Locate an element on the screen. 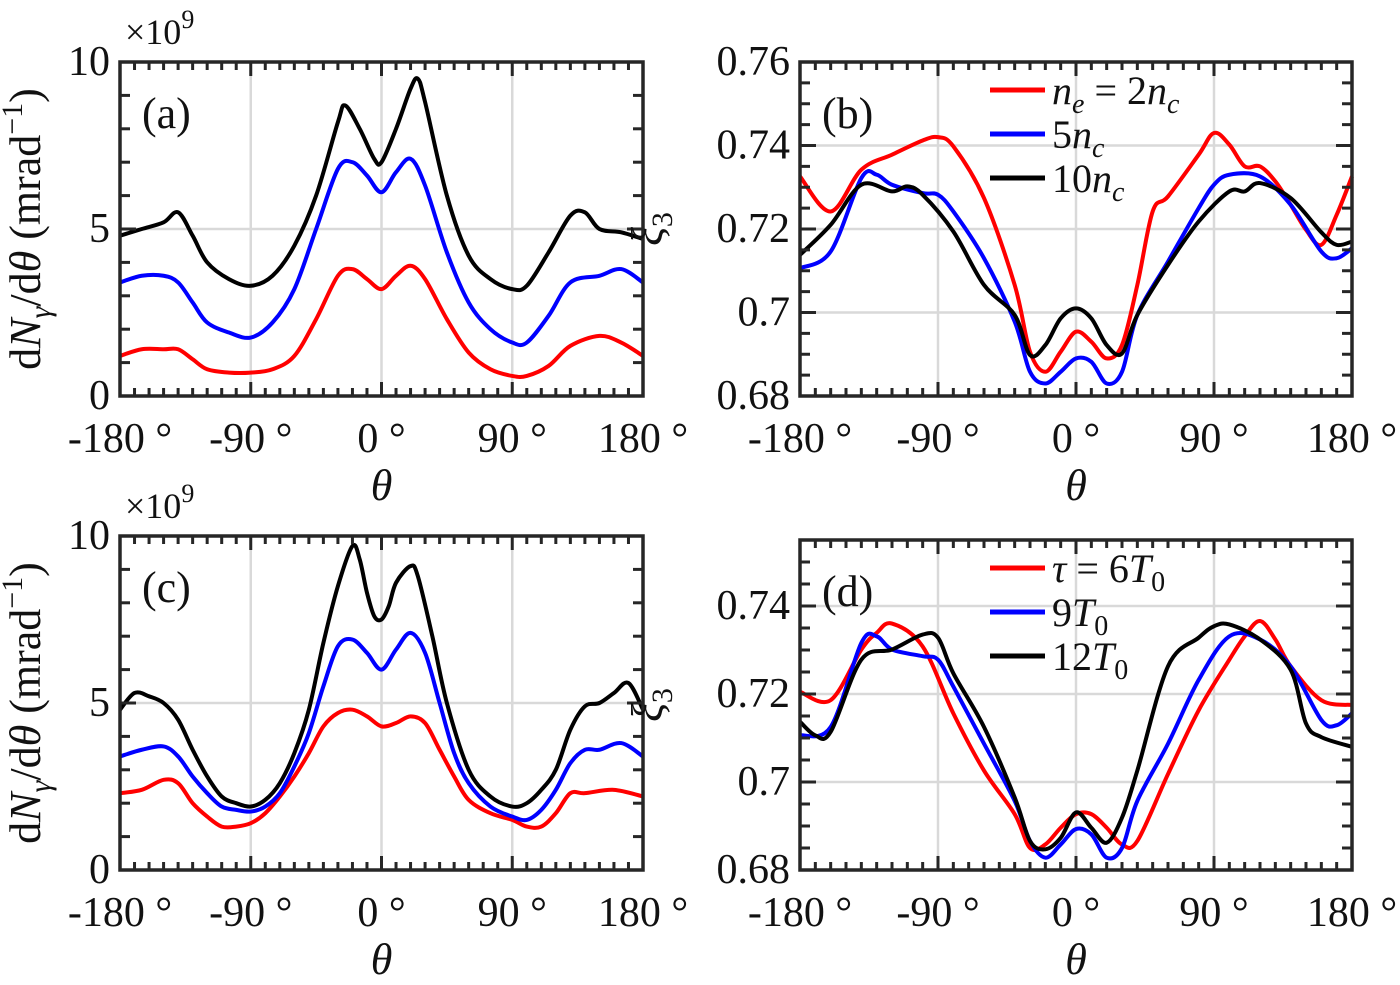  text-part: 3 is located at coordinates (662, 695).